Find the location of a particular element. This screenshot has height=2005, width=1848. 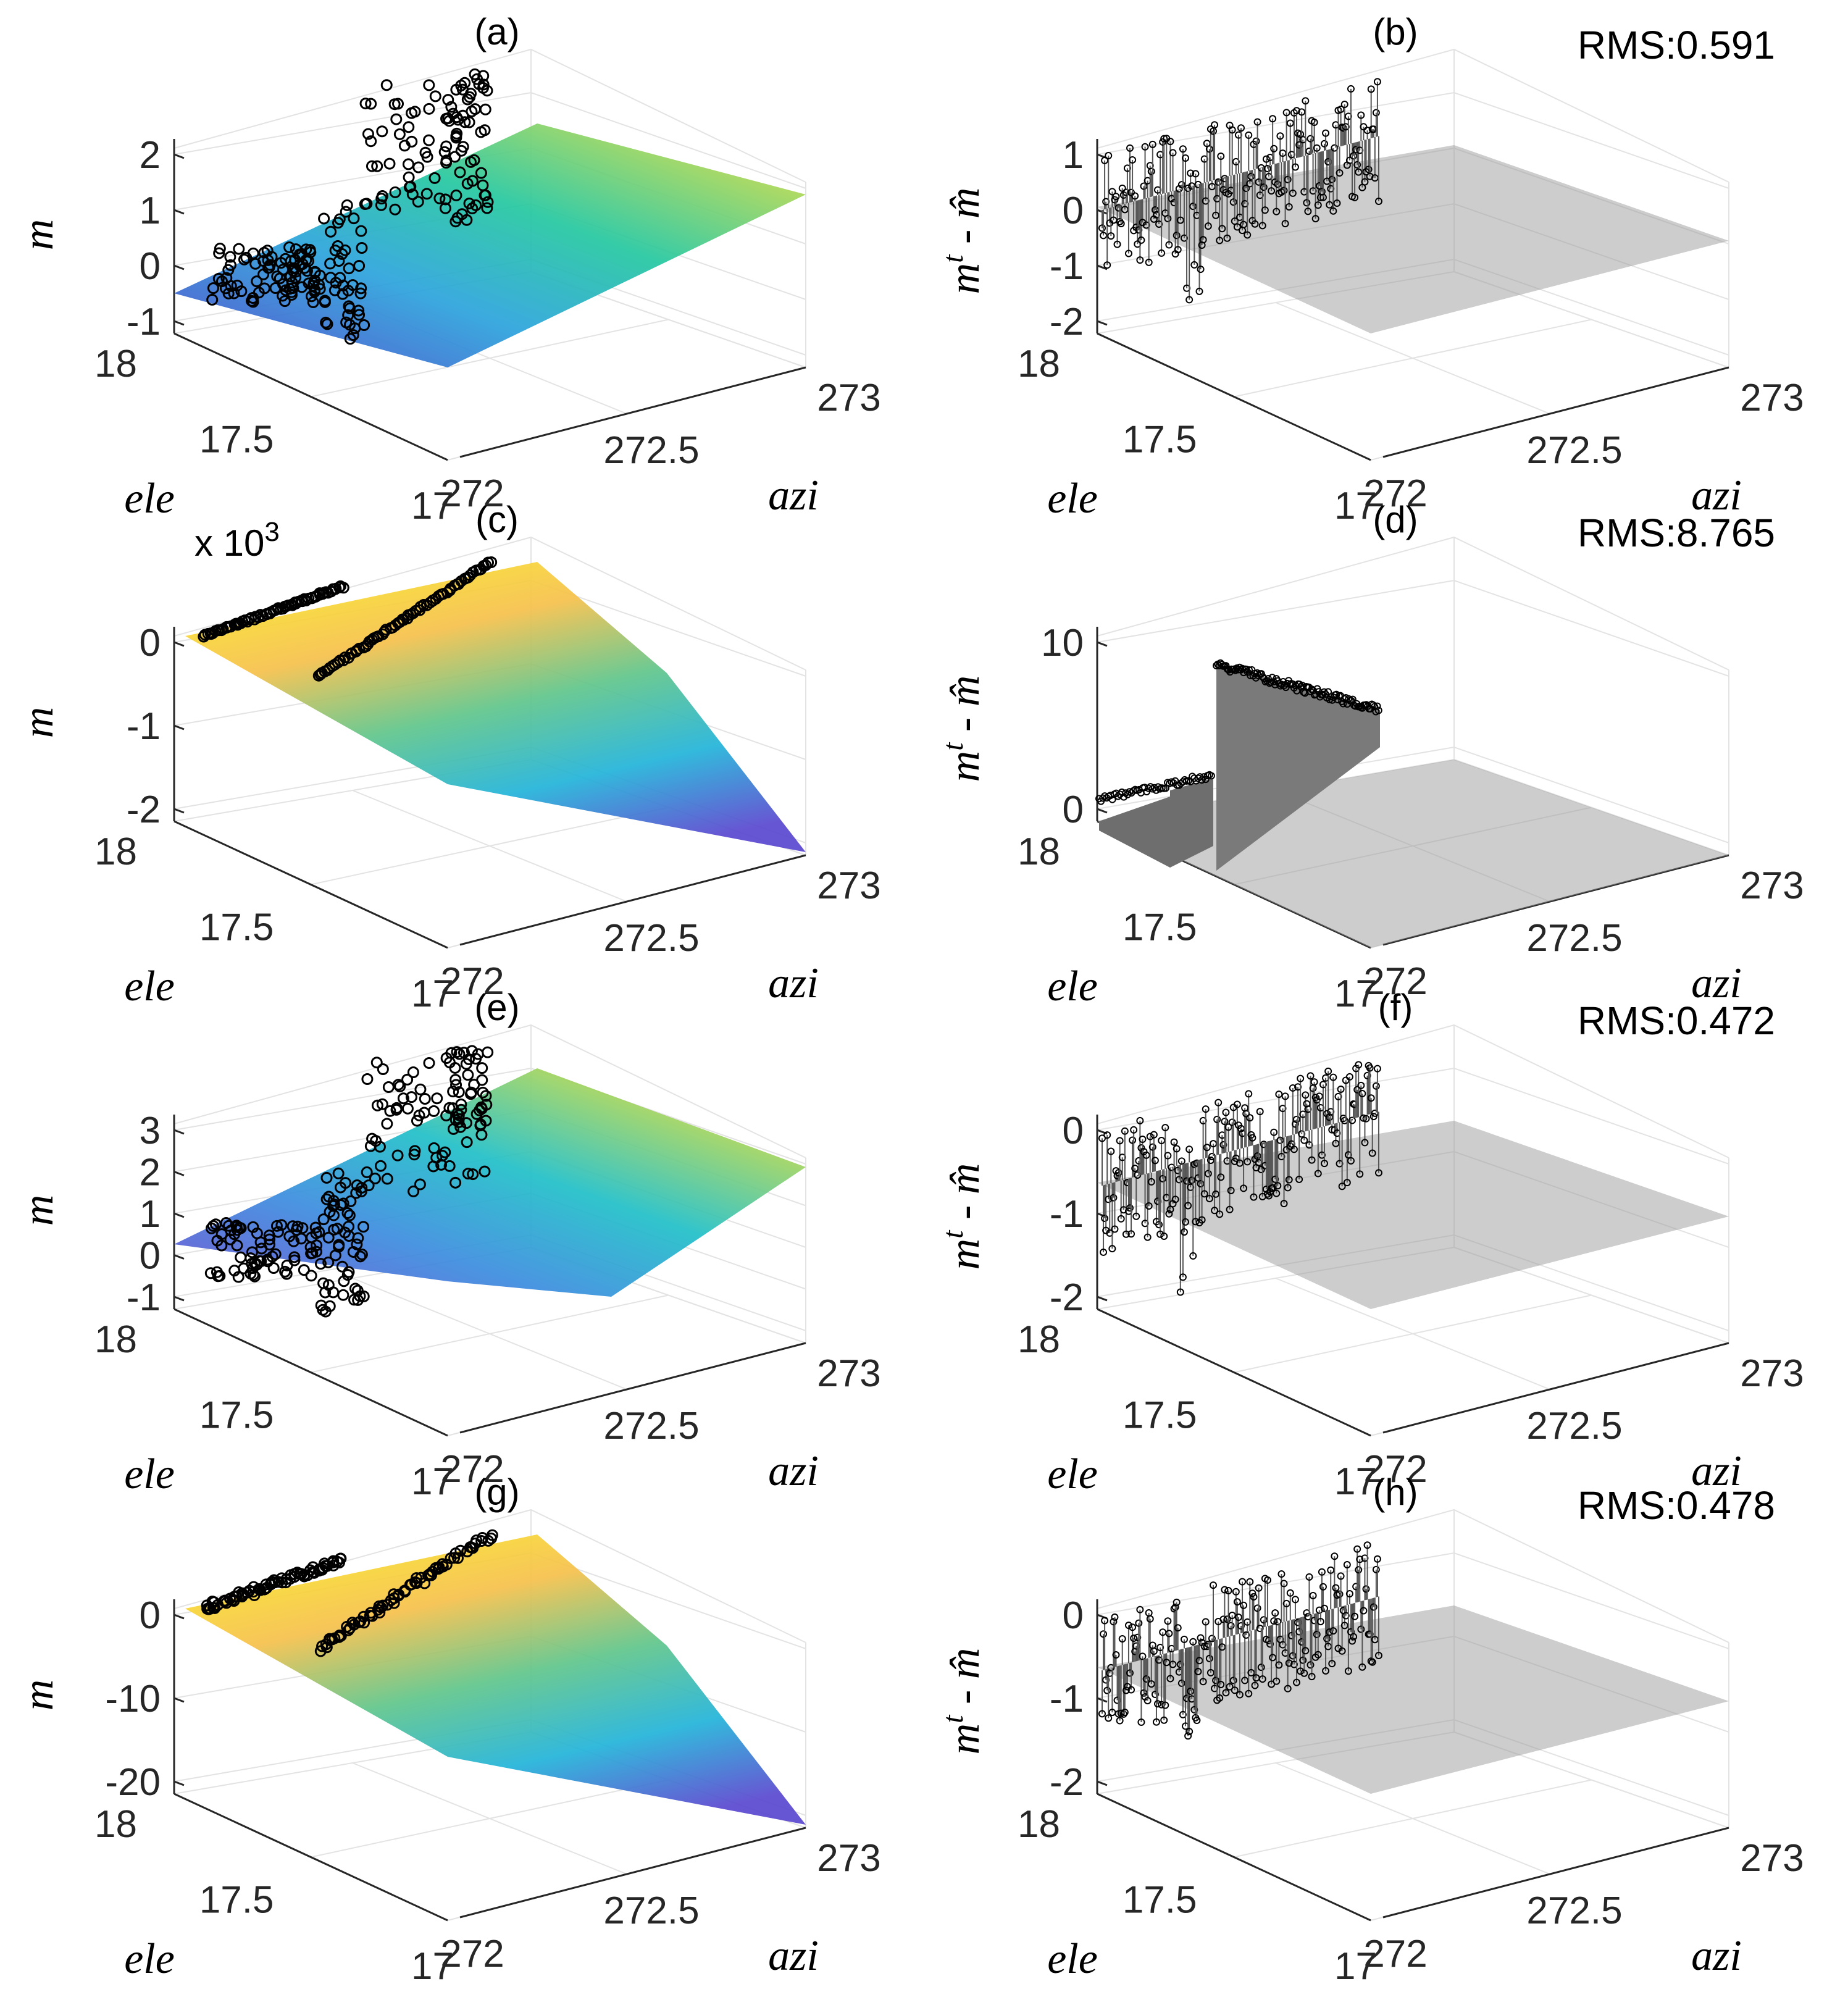

azi-tick-label: 272 is located at coordinates (472, 493).